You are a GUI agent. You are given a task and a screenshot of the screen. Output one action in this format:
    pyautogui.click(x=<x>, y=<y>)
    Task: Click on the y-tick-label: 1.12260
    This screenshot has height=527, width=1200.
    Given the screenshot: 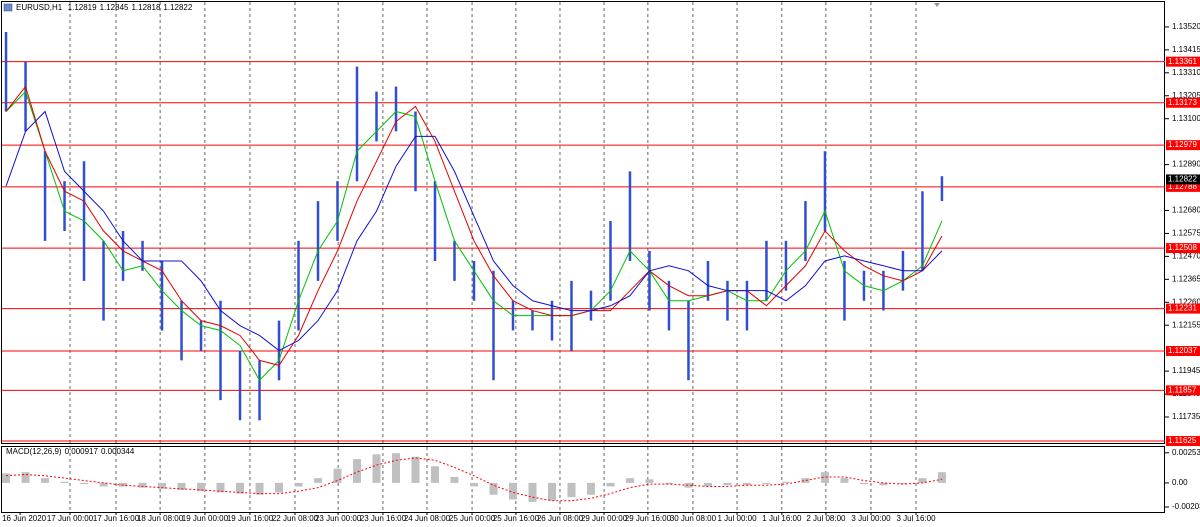 What is the action you would take?
    pyautogui.click(x=1186, y=301)
    